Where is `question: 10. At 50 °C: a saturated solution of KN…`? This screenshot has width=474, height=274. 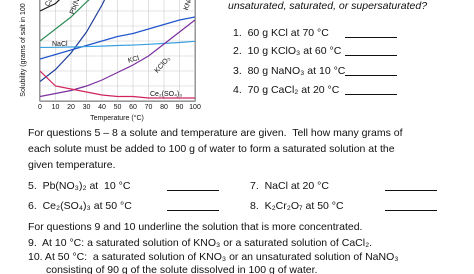
question: 10. At 50 °C: a saturated solution of KN… is located at coordinates (213, 257).